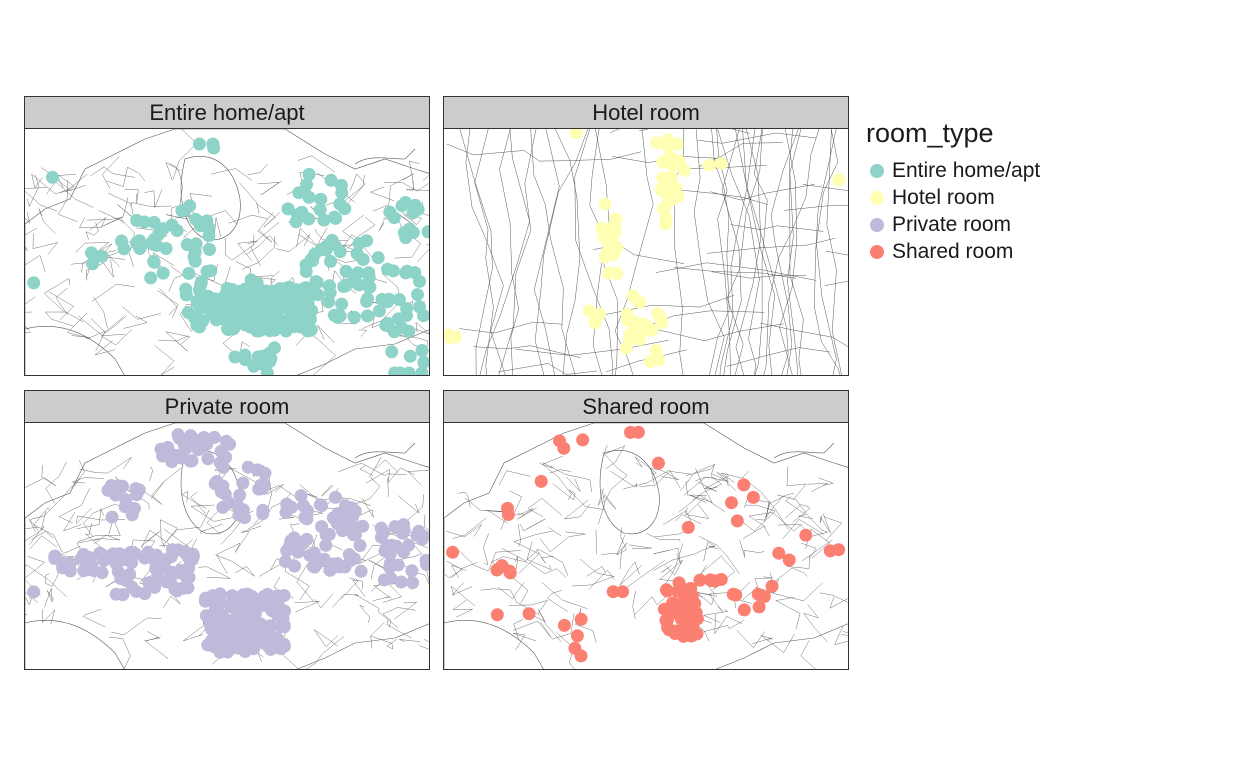 This screenshot has width=1248, height=768. What do you see at coordinates (228, 256) in the screenshot?
I see `listing-points` at bounding box center [228, 256].